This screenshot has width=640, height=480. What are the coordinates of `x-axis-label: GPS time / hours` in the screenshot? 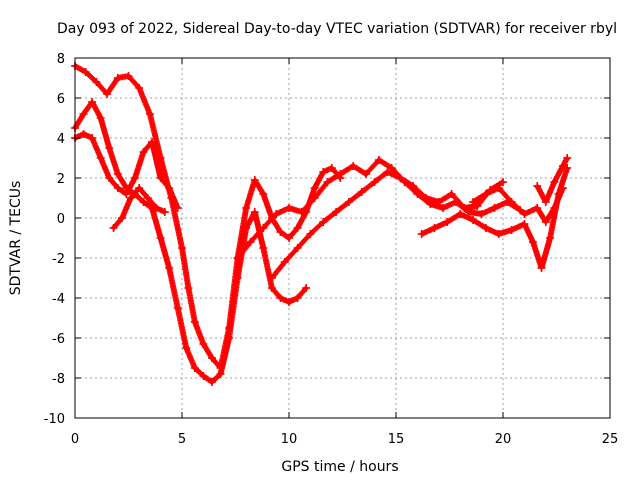 It's located at (339, 467).